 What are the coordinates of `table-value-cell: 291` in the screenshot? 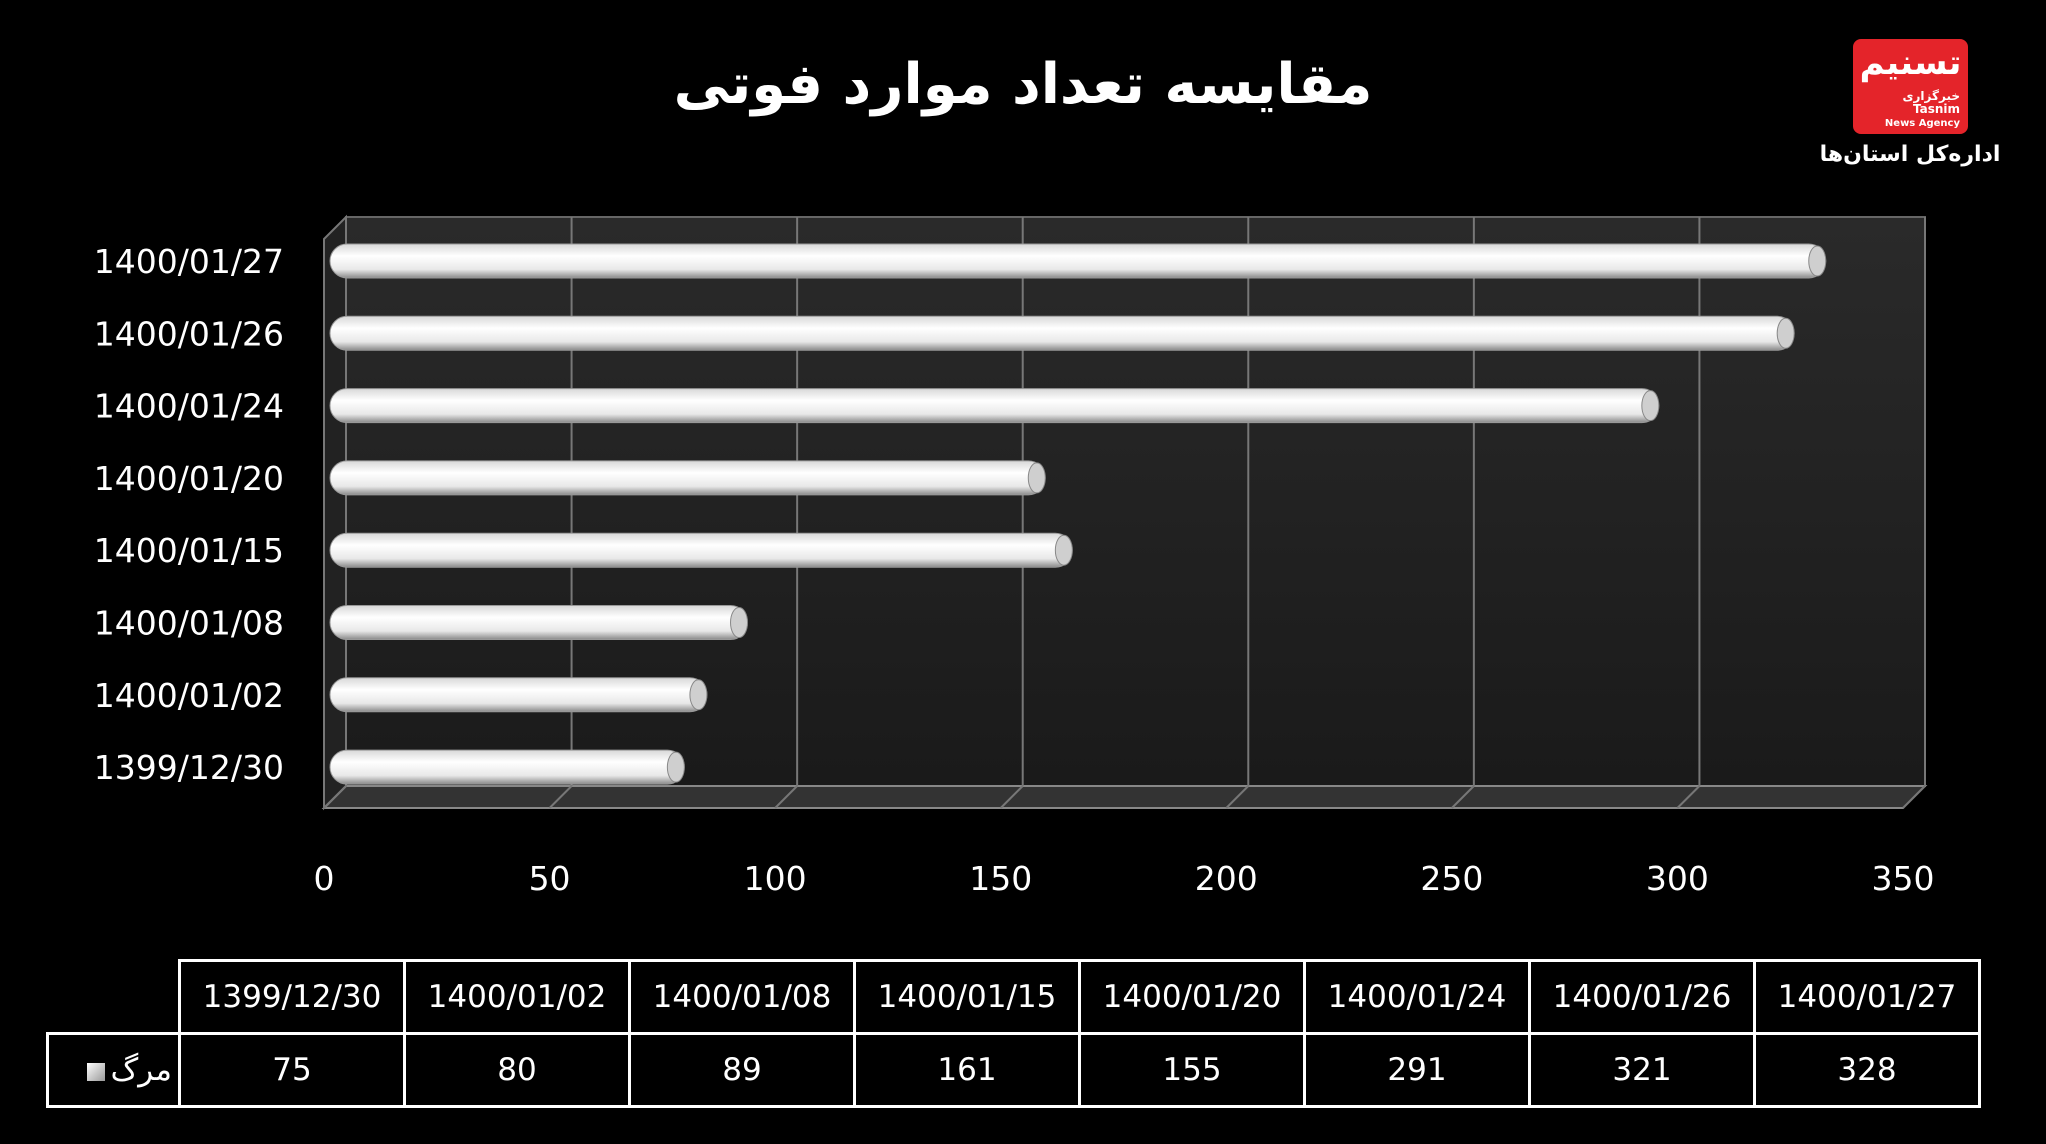 It's located at (1417, 1070).